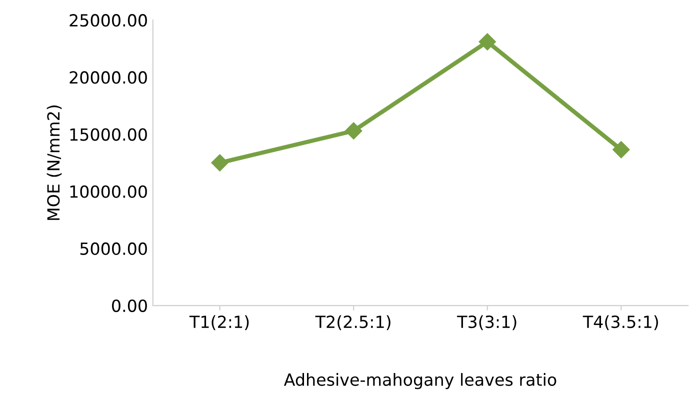 The height and width of the screenshot is (402, 695). Describe the element at coordinates (352, 322) in the screenshot. I see `x-tick-label: T2(2.5:1)` at that location.